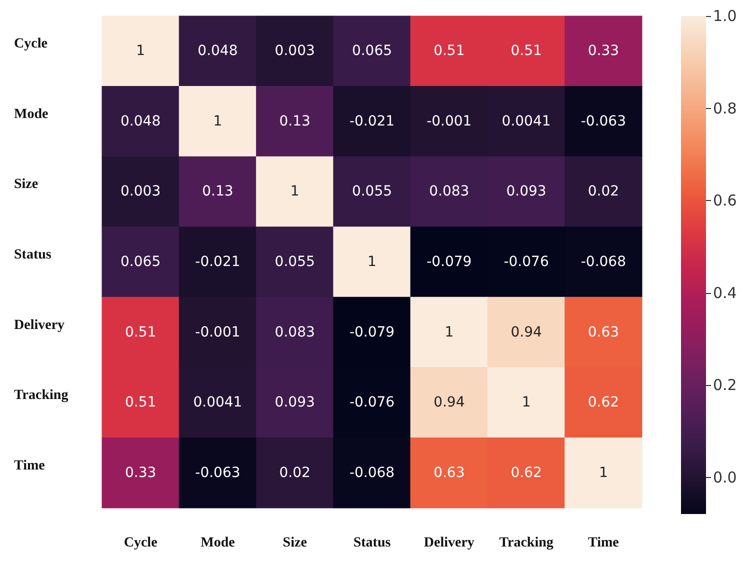 Image resolution: width=753 pixels, height=567 pixels. Describe the element at coordinates (725, 385) in the screenshot. I see `color-bar-label: 0.2` at that location.